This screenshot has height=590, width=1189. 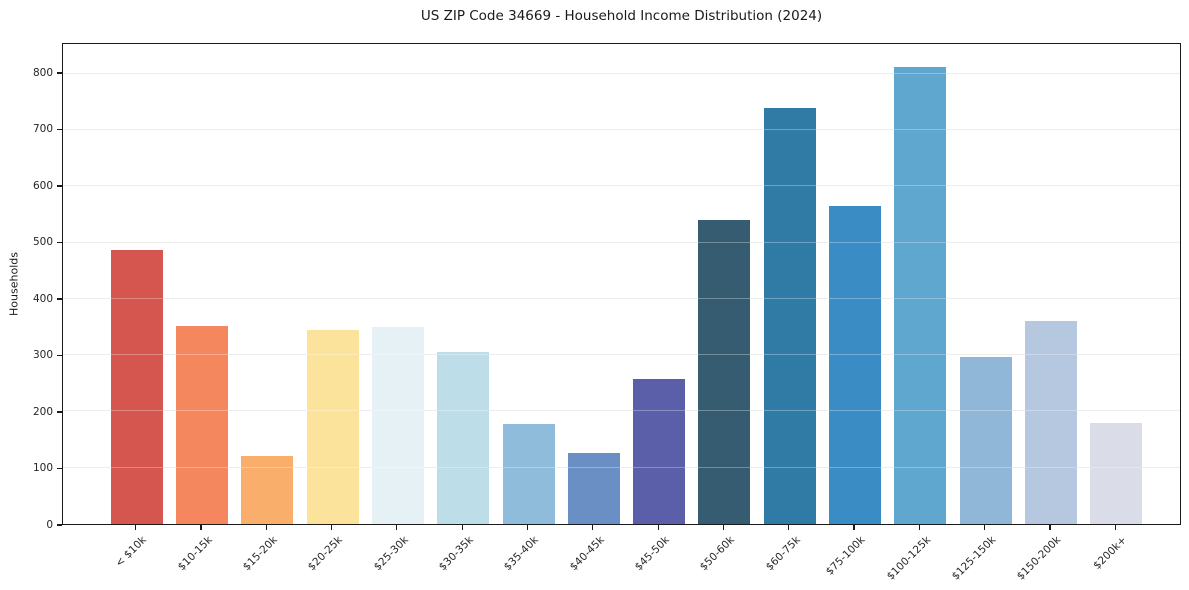 I want to click on bar-$60-75k, so click(x=789, y=315).